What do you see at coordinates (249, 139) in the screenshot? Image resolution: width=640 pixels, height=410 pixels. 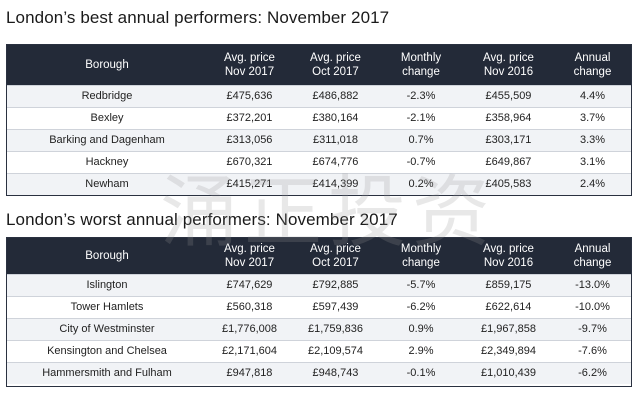 I see `cell-price-nov-2017: £313,056` at bounding box center [249, 139].